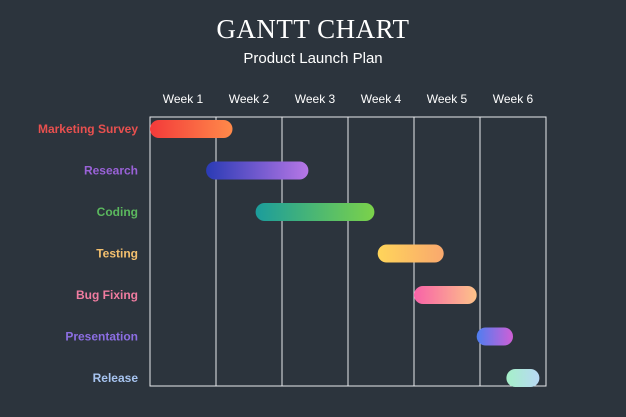 This screenshot has height=417, width=626. I want to click on task-label: Release, so click(116, 378).